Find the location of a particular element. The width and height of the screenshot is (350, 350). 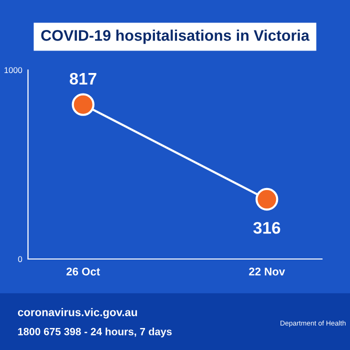

x-tick-label: 26 Oct is located at coordinates (83, 272).